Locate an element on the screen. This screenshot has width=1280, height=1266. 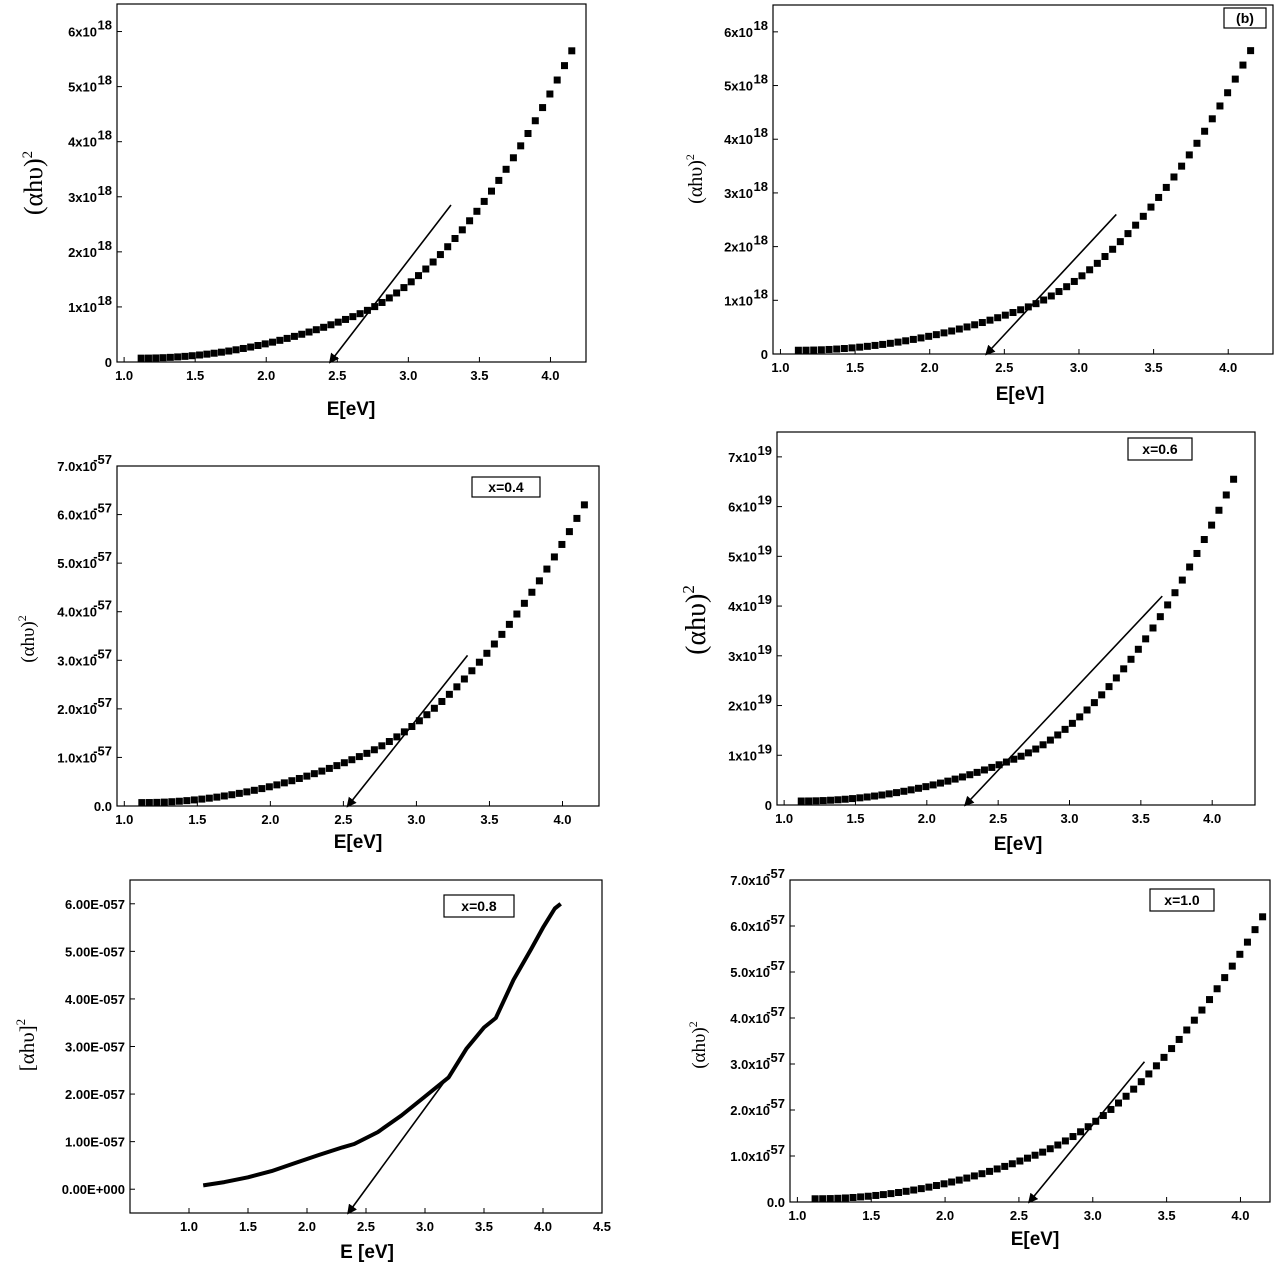
y-tick-label: 5.0x10 is located at coordinates (750, 972).